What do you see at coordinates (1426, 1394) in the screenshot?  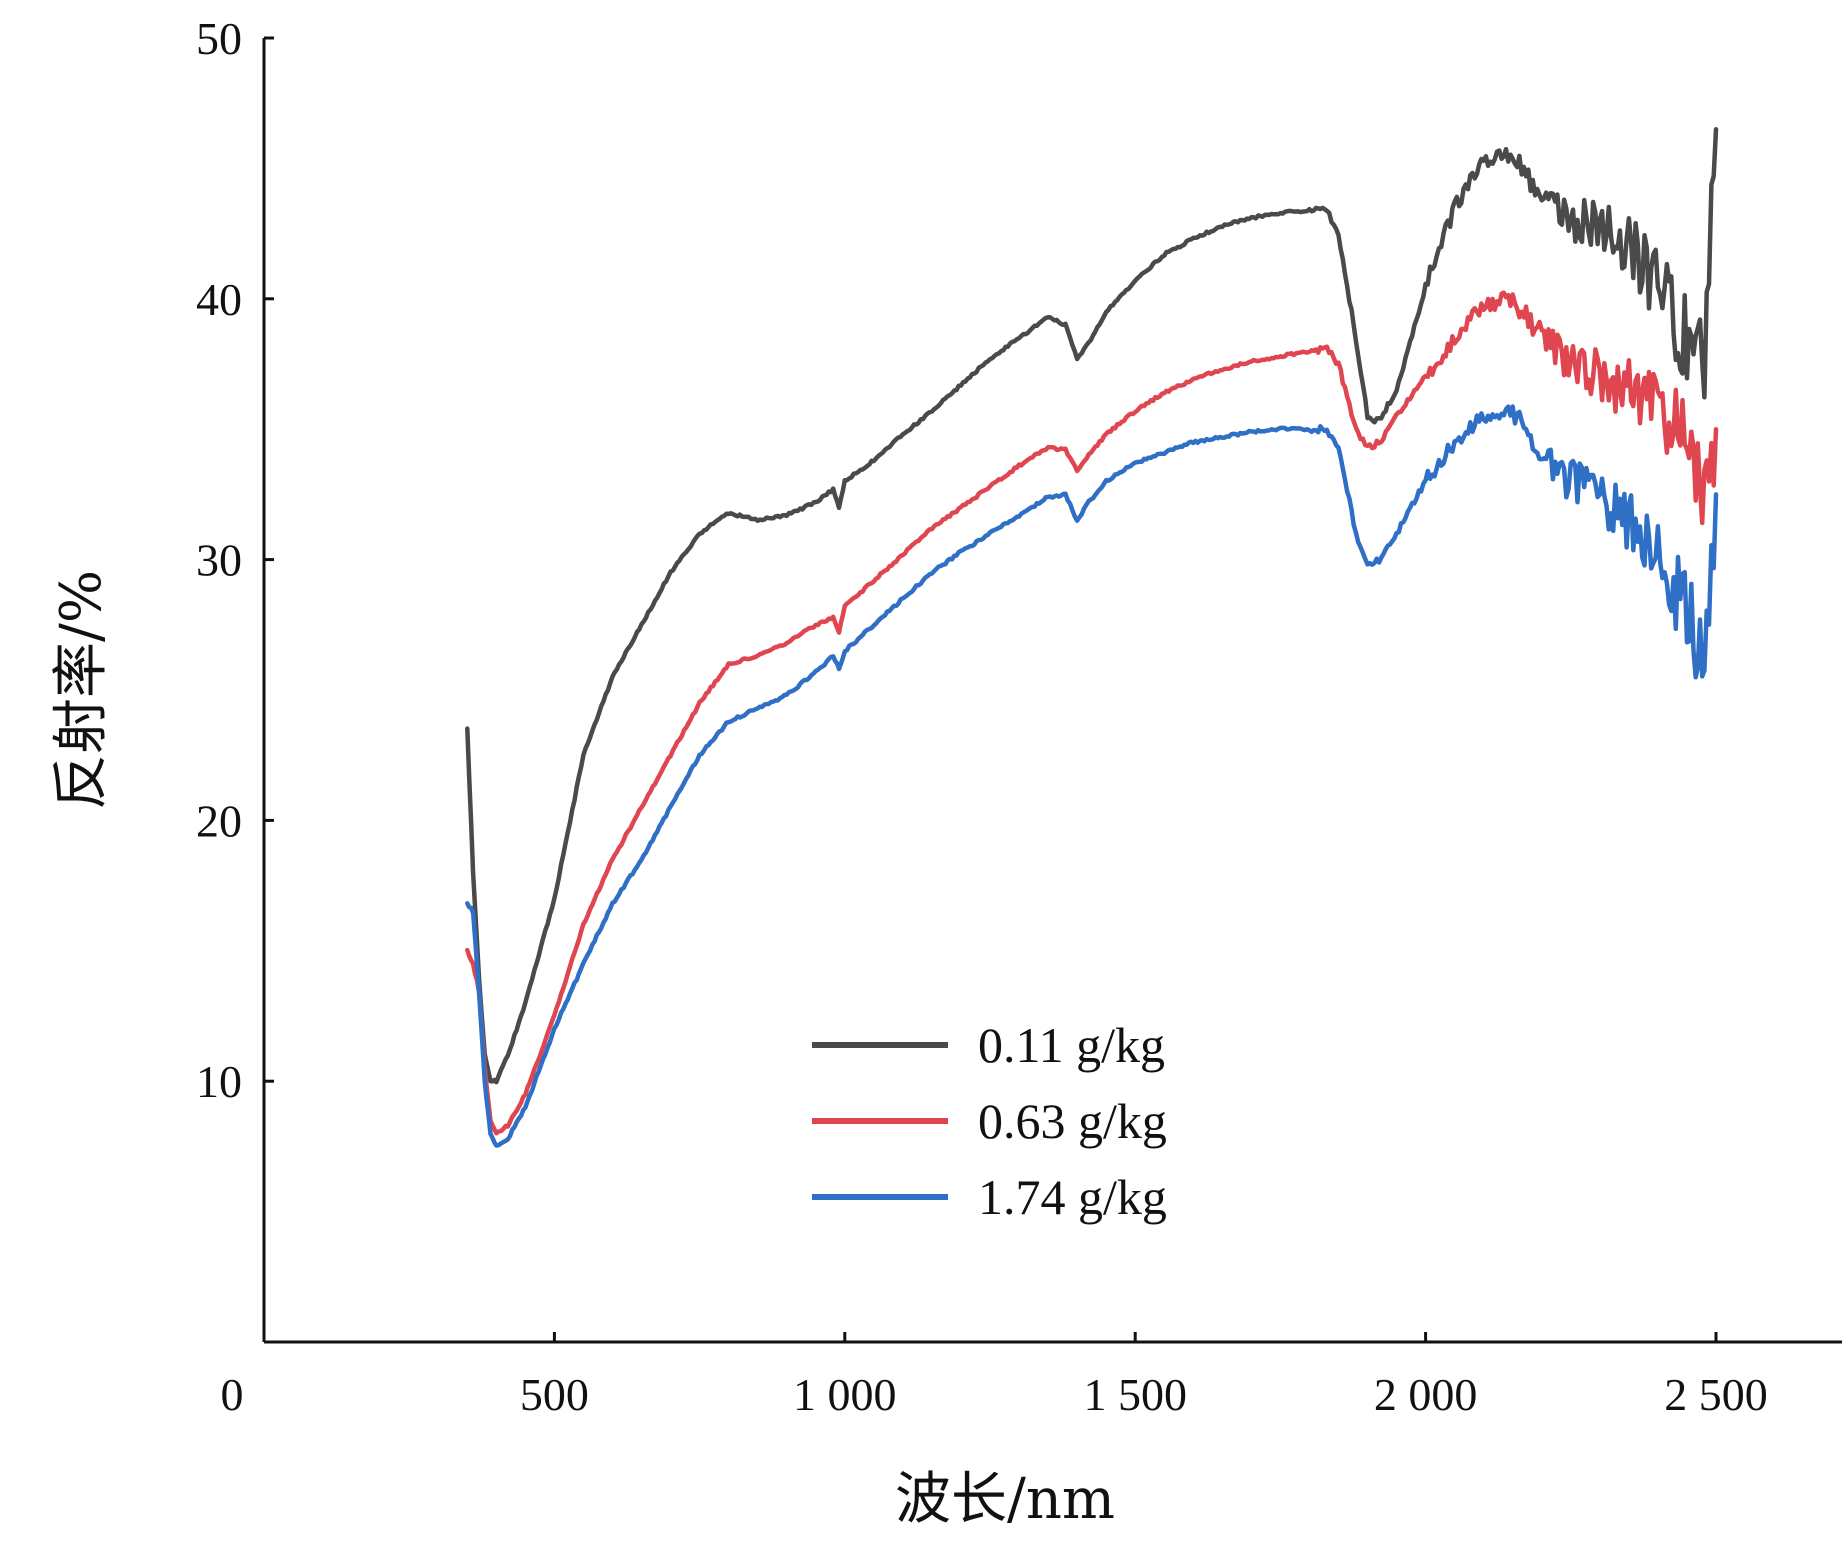 I see `x-tick-label: 2 000` at bounding box center [1426, 1394].